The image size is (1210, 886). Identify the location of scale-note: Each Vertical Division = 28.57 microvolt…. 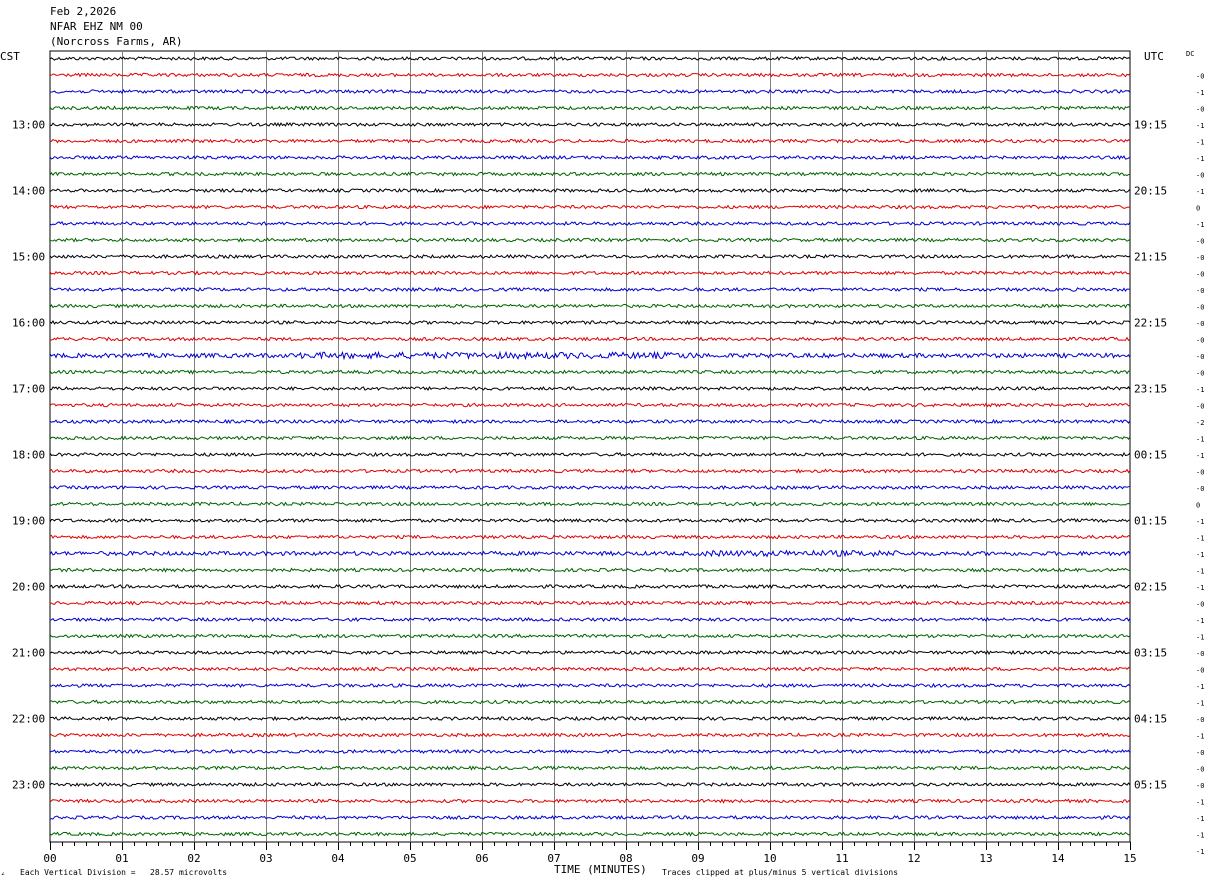
(124, 872).